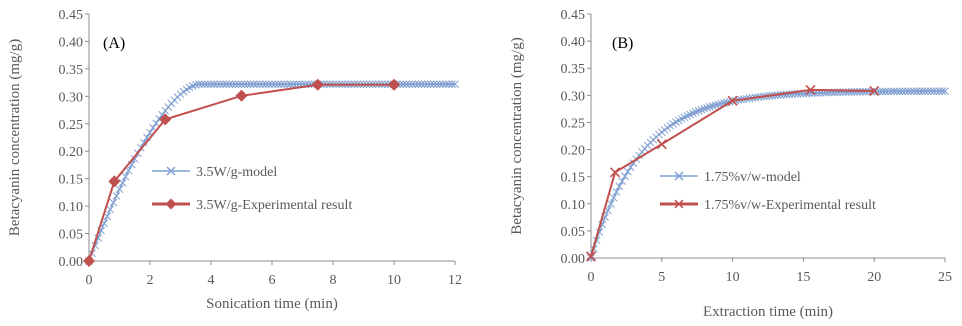  Describe the element at coordinates (150, 280) in the screenshot. I see `x-tick-label: 2` at that location.